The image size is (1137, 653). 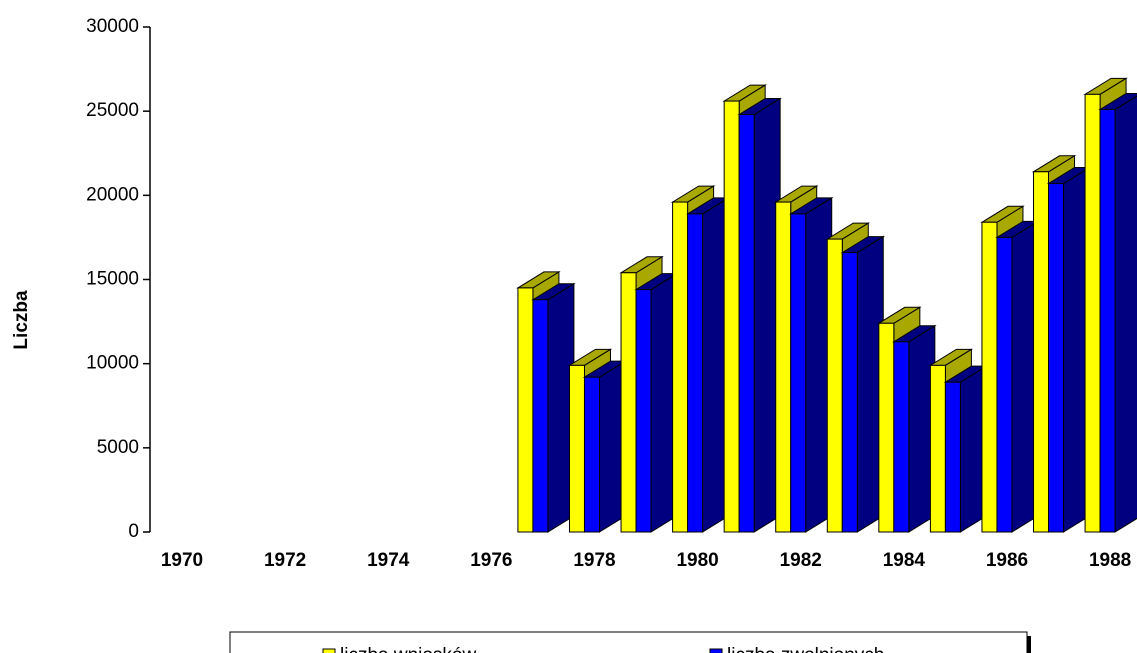 What do you see at coordinates (697, 560) in the screenshot?
I see `x-tick-label: 1980` at bounding box center [697, 560].